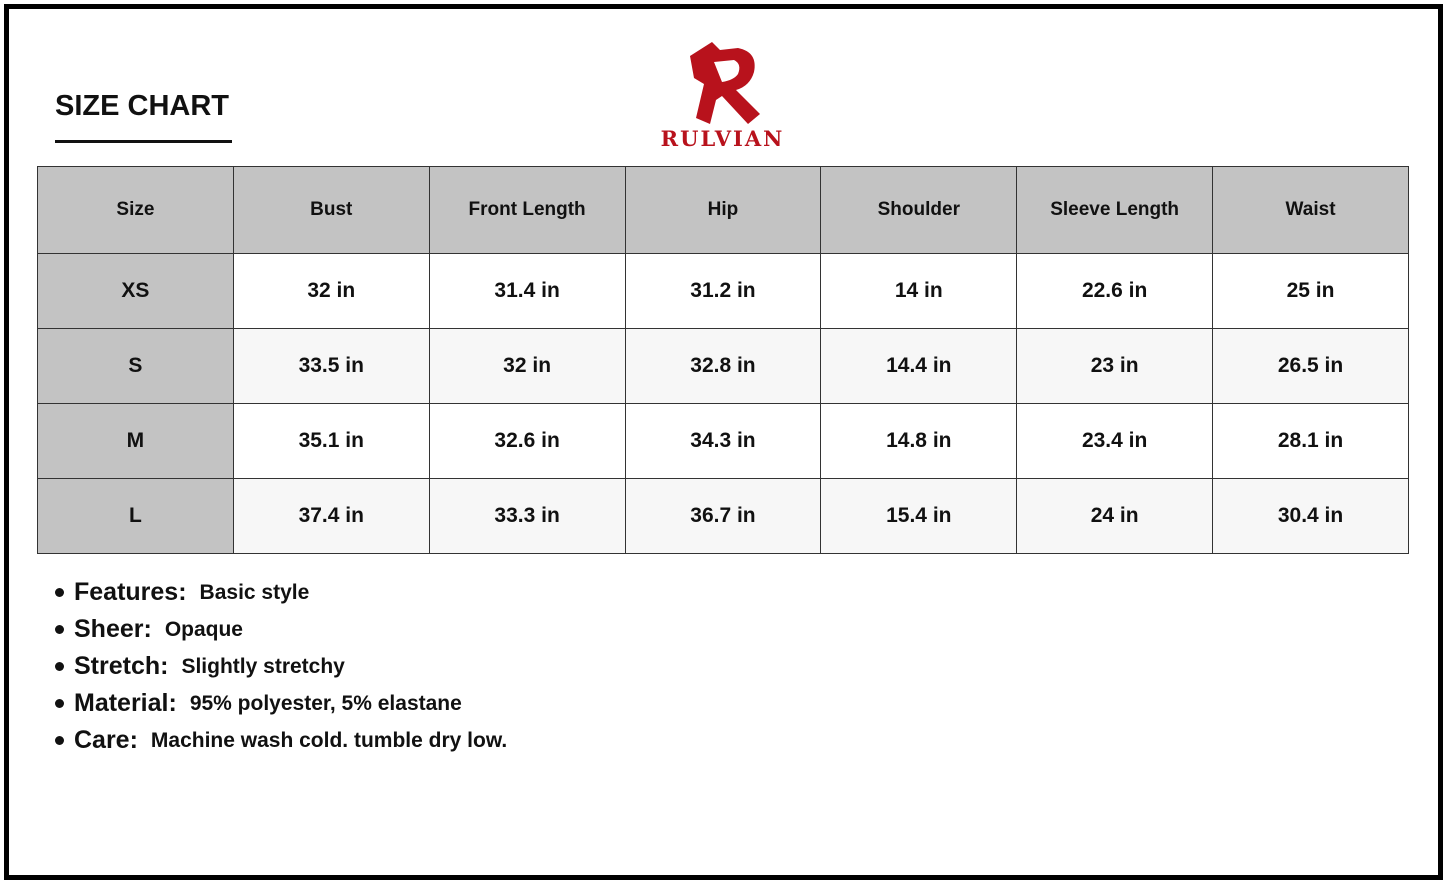  What do you see at coordinates (135, 291) in the screenshot?
I see `size-cell: XS` at bounding box center [135, 291].